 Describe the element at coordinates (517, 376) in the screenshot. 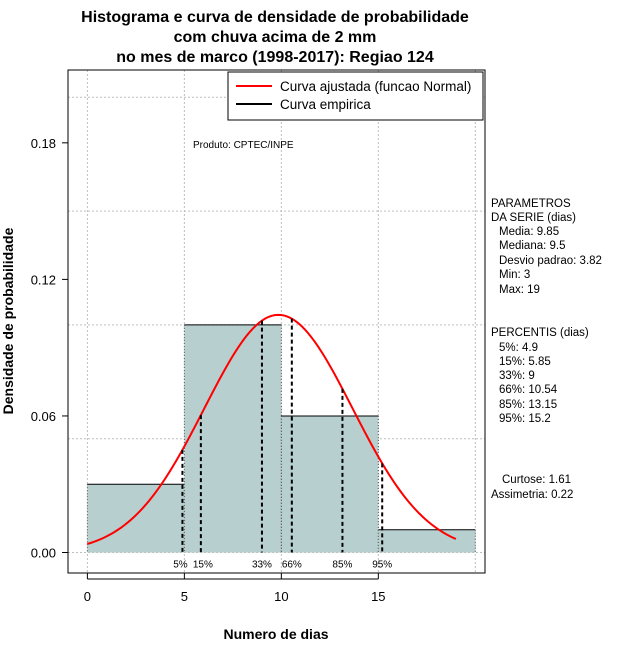

I see `percentil-33: 33%: 9` at that location.